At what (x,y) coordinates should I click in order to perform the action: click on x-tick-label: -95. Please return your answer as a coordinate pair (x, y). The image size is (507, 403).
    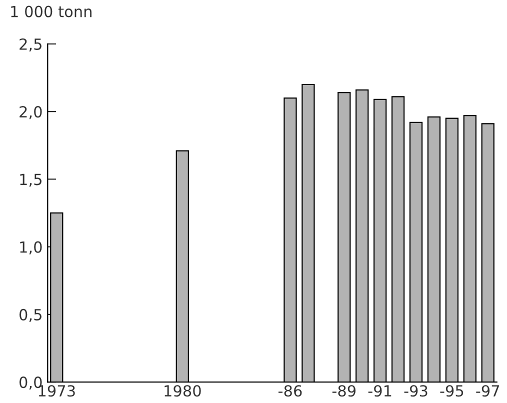
    Looking at the image, I should click on (452, 391).